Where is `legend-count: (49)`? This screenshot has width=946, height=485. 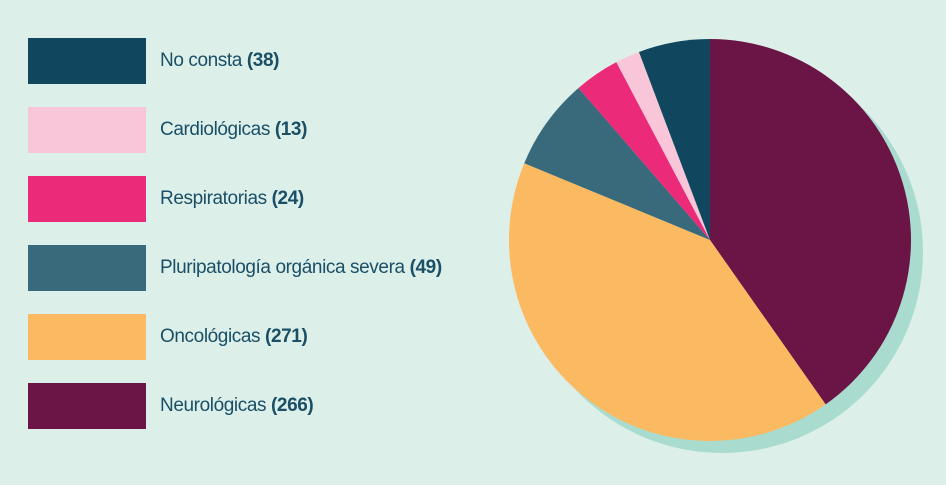 legend-count: (49) is located at coordinates (426, 267).